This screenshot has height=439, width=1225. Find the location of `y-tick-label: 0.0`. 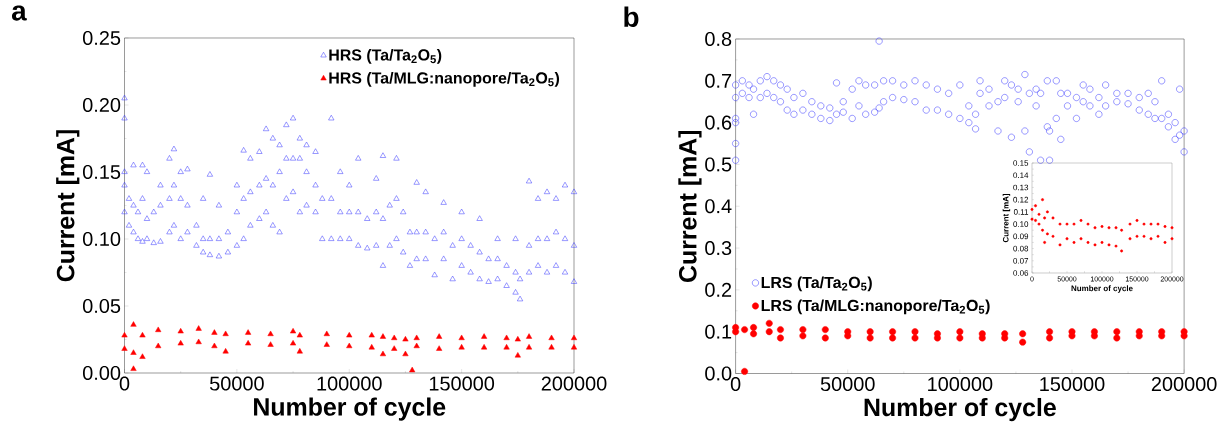

y-tick-label: 0.0 is located at coordinates (718, 373).